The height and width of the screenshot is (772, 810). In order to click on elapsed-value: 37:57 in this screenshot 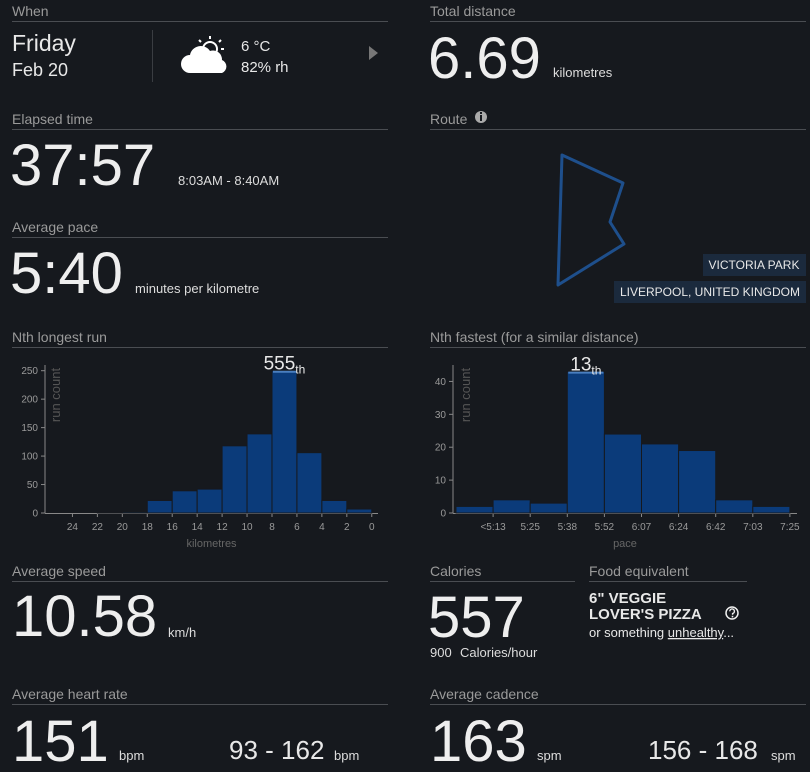, I will do `click(82, 165)`.